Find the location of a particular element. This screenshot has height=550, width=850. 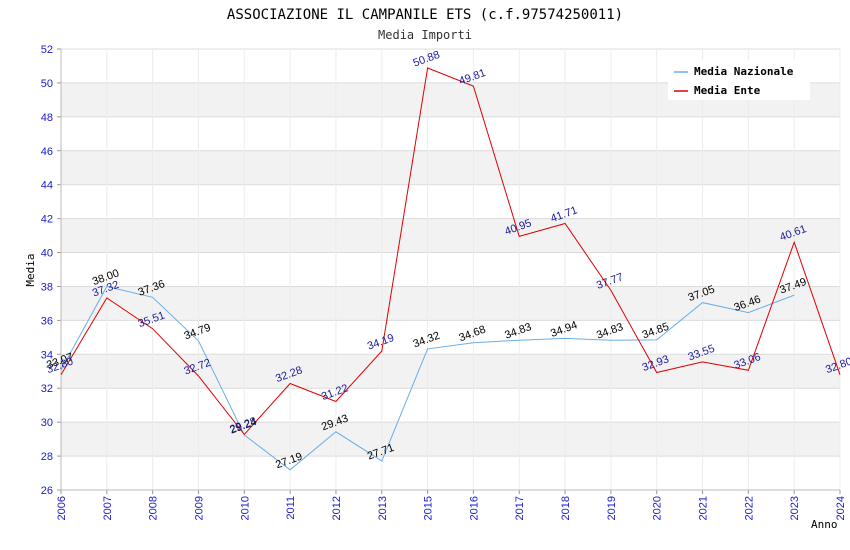

y-tick-label: 46 is located at coordinates (47, 152).